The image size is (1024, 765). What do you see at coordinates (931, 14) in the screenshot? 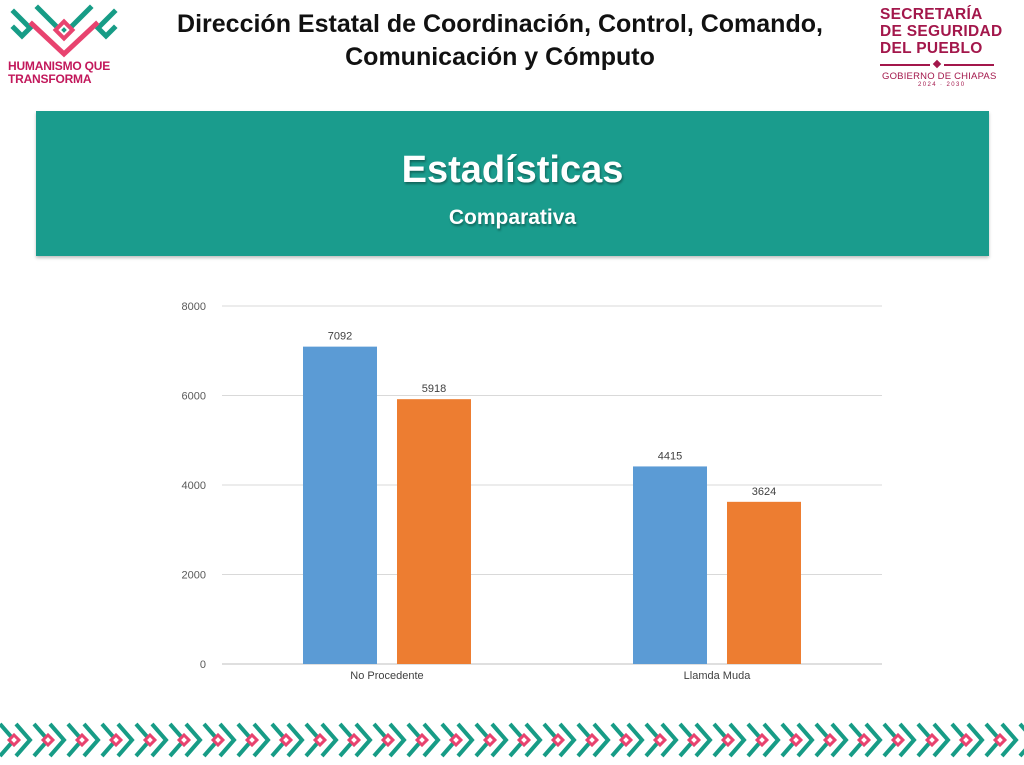
I see `secretaria-line-1: SECRETARÍA` at bounding box center [931, 14].